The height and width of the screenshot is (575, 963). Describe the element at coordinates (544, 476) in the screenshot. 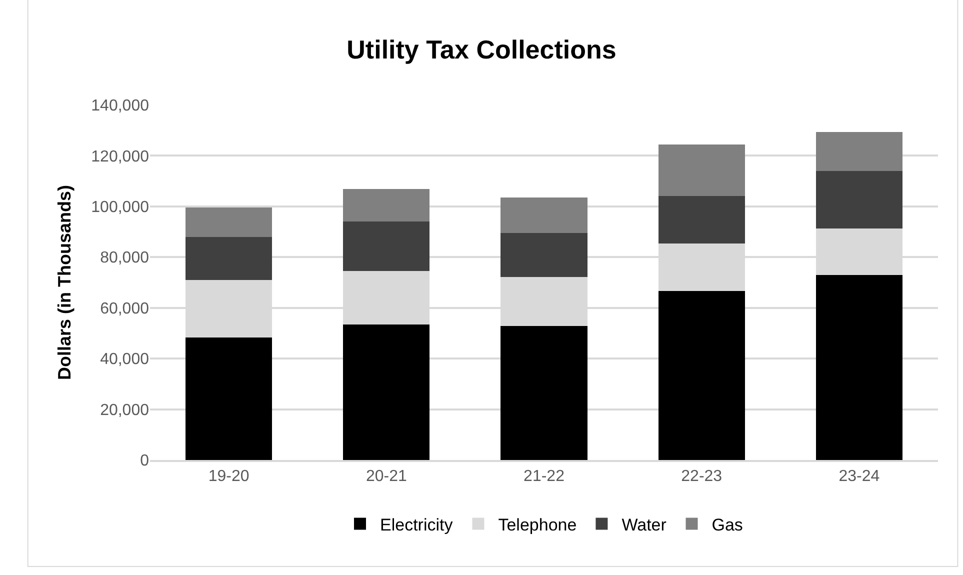

I see `x-tick-label: 21-22` at that location.